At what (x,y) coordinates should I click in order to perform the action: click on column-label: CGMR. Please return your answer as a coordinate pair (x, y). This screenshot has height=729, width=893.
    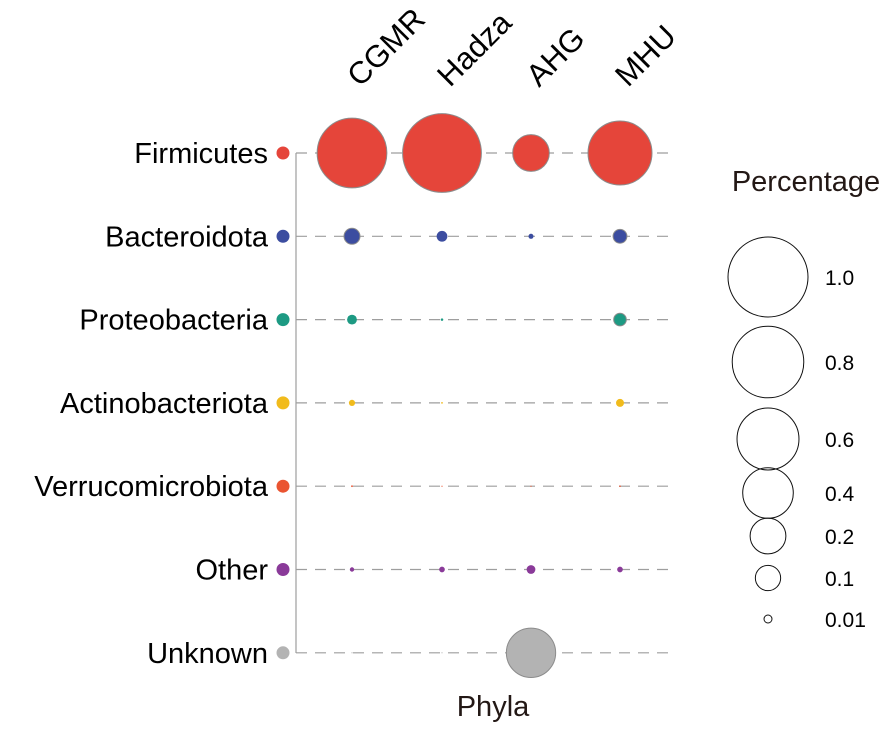
    Looking at the image, I should click on (386, 47).